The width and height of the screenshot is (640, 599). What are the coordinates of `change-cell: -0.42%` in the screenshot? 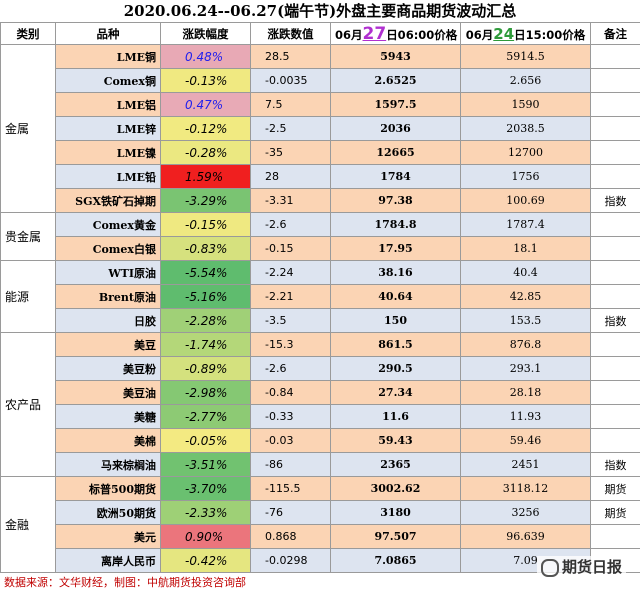 It's located at (205, 560).